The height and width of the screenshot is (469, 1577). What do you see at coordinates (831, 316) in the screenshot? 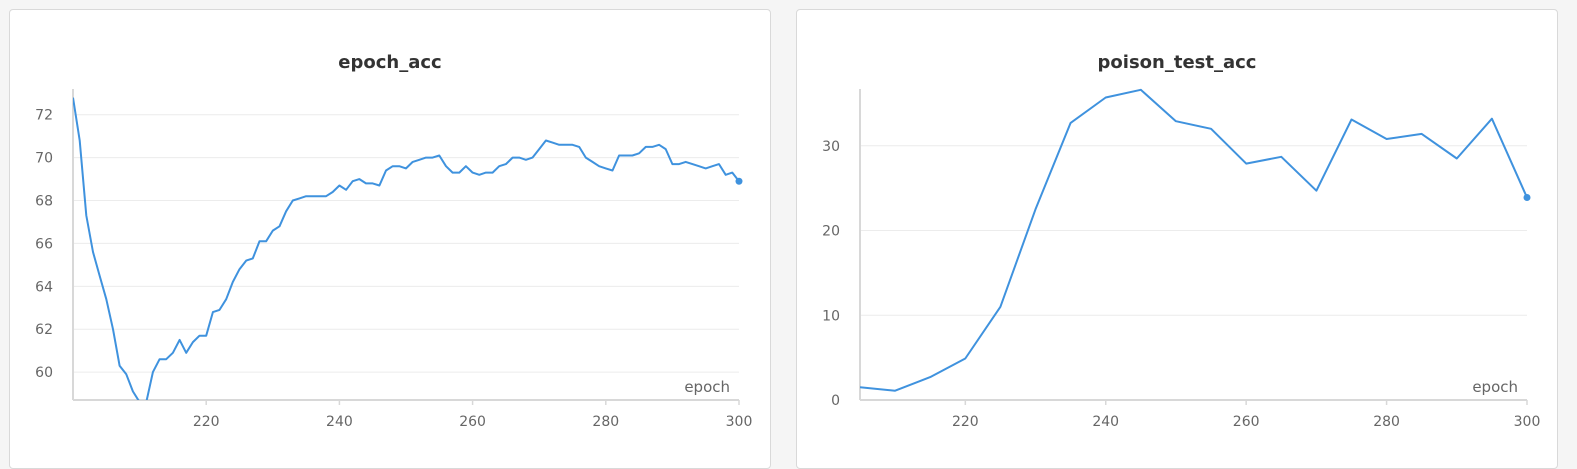
I see `y-tick-label: 10` at bounding box center [831, 316].